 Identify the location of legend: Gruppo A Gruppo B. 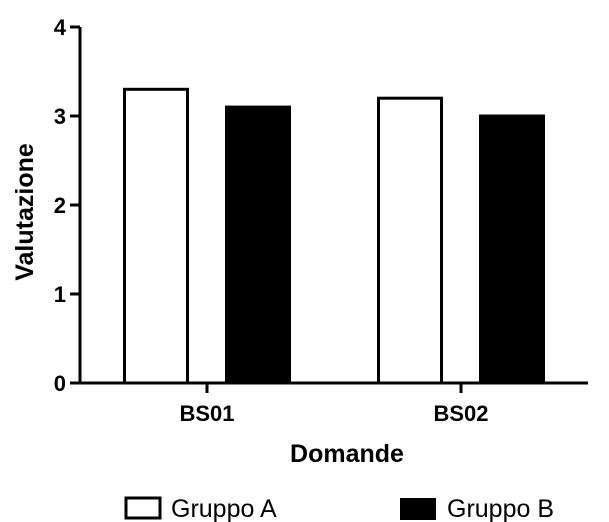
(339, 508).